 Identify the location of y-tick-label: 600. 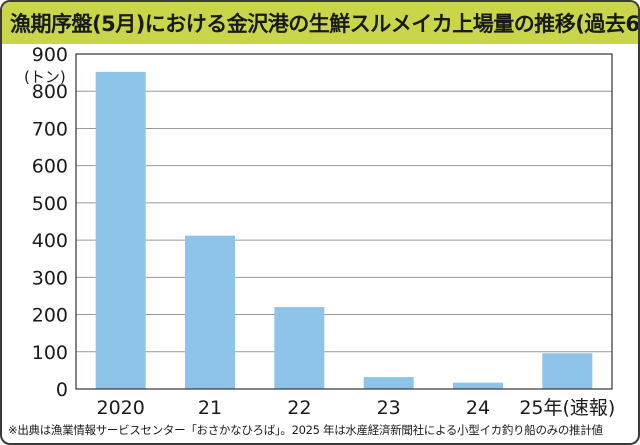
(50, 167).